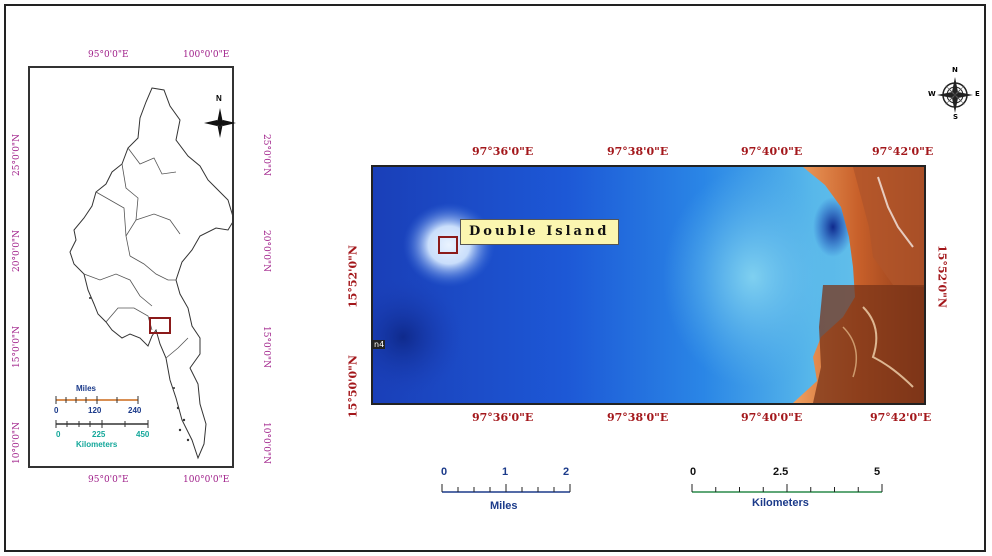  What do you see at coordinates (780, 503) in the screenshot?
I see `km-title: Kilometers` at bounding box center [780, 503].